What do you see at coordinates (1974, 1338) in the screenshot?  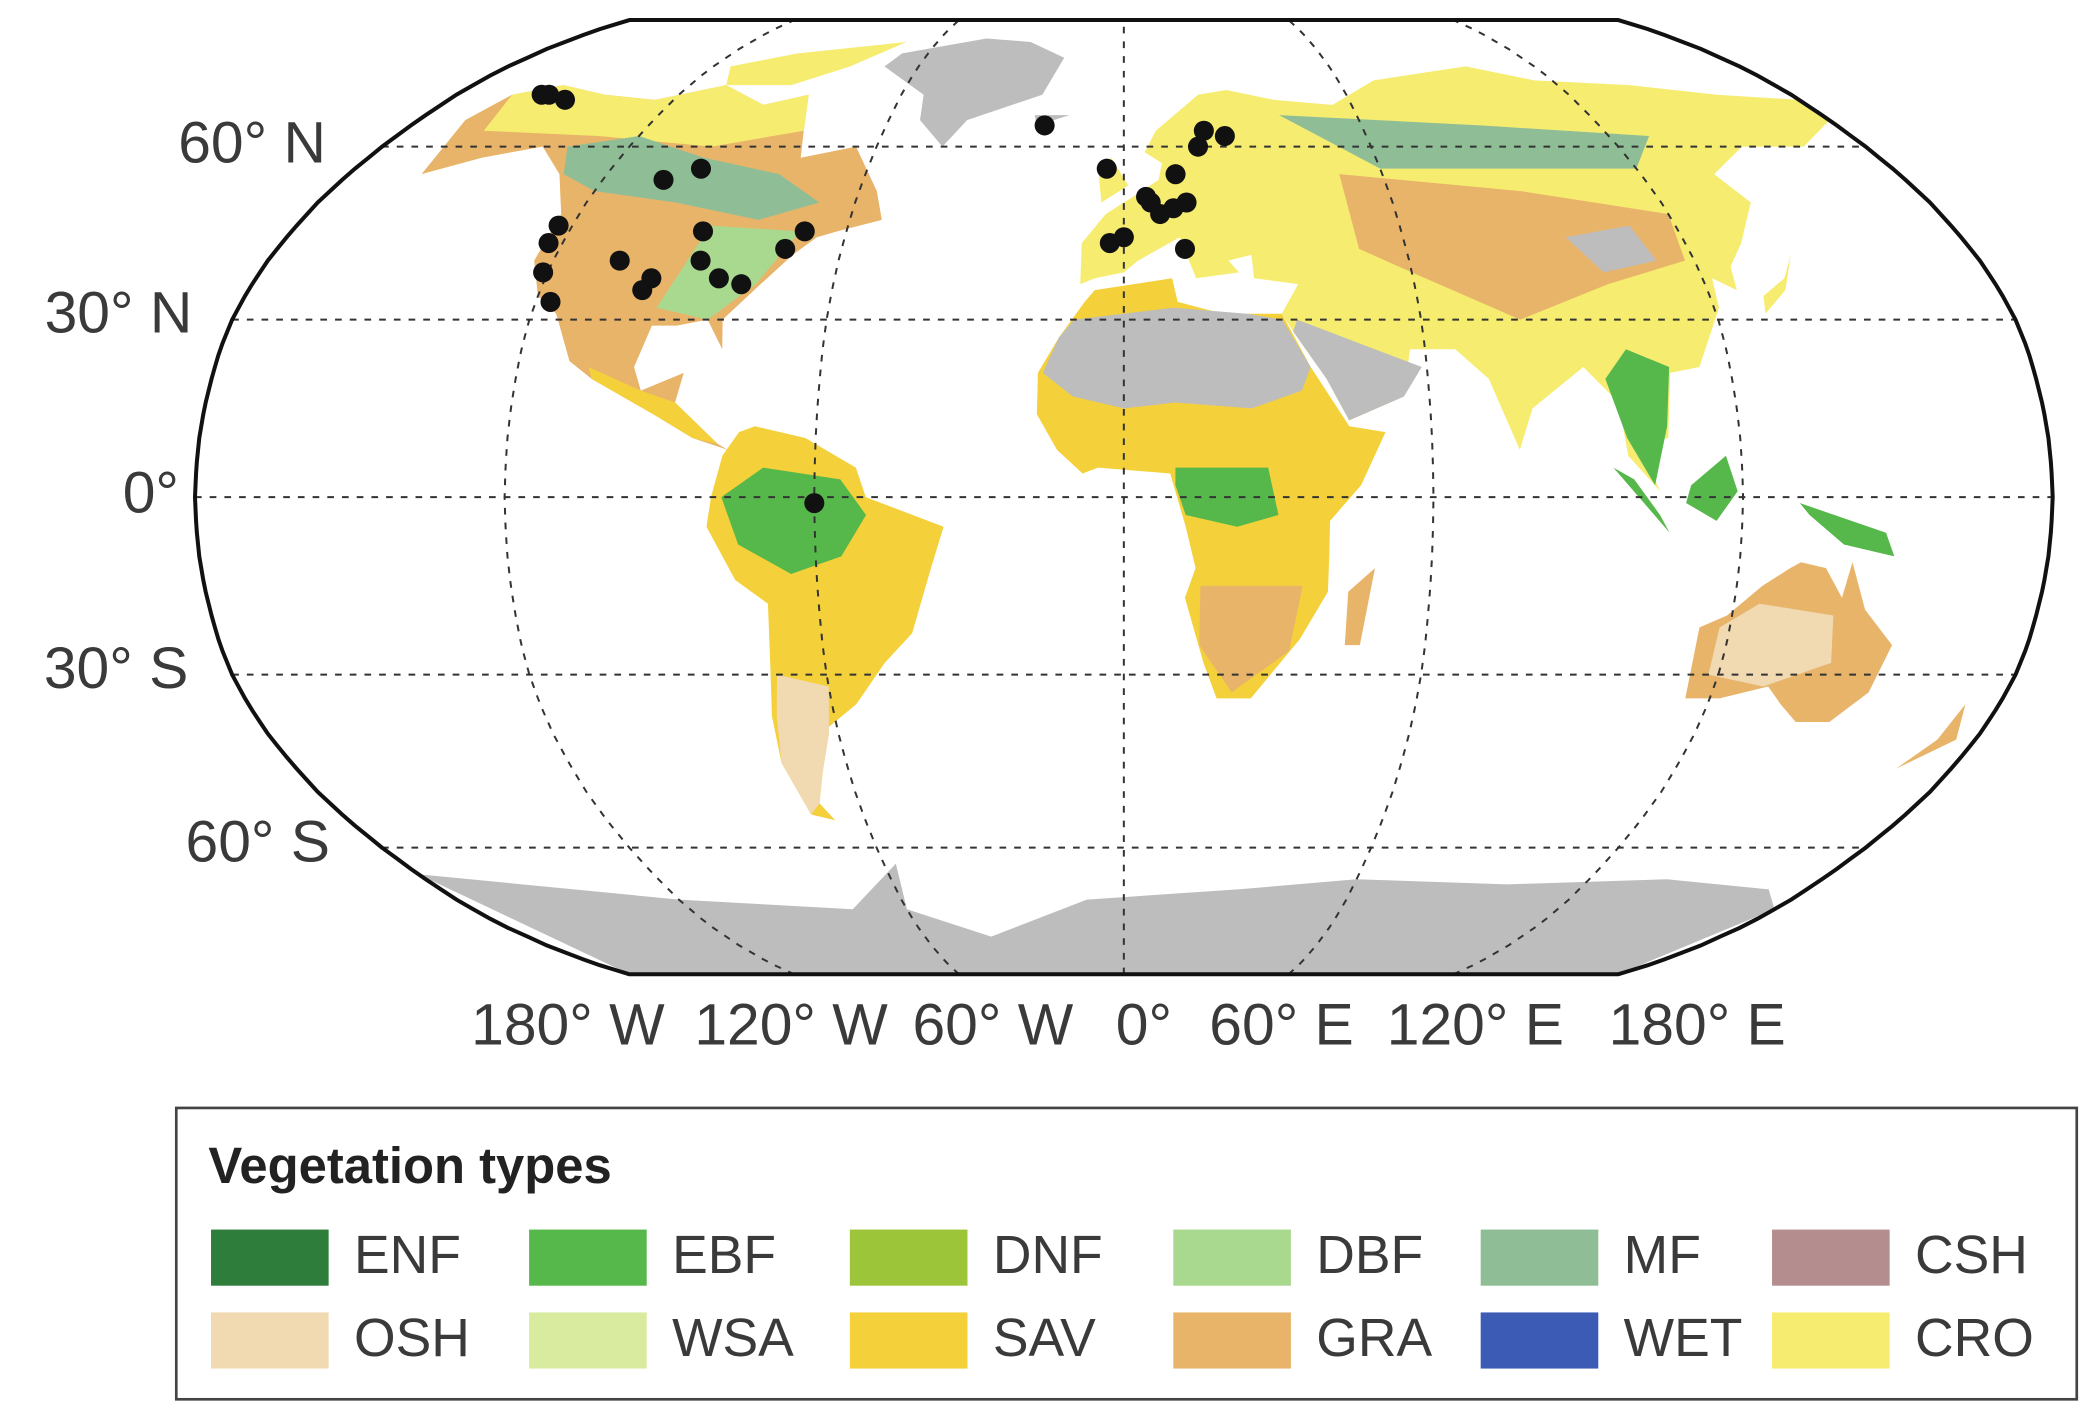 I see `legend-label: CRO` at bounding box center [1974, 1338].